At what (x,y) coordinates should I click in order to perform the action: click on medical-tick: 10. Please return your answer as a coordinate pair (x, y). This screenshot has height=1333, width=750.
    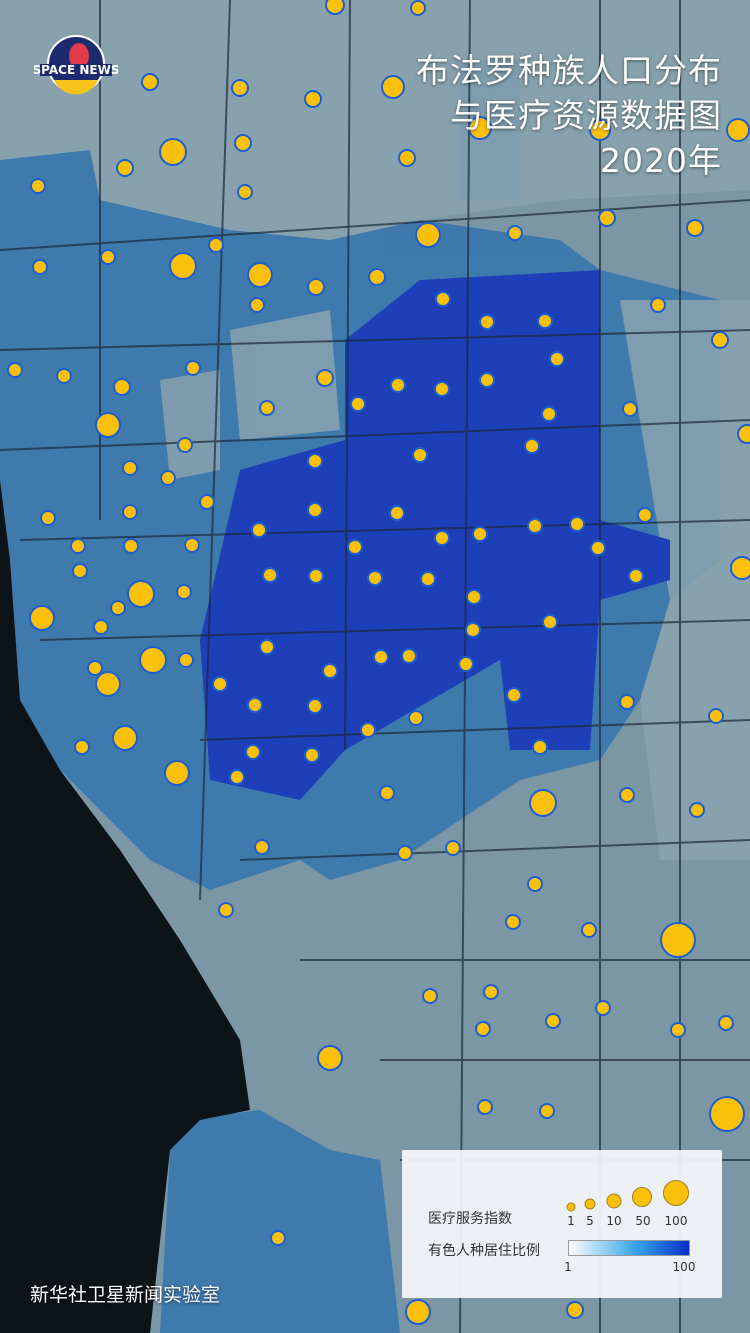
    Looking at the image, I should click on (614, 1221).